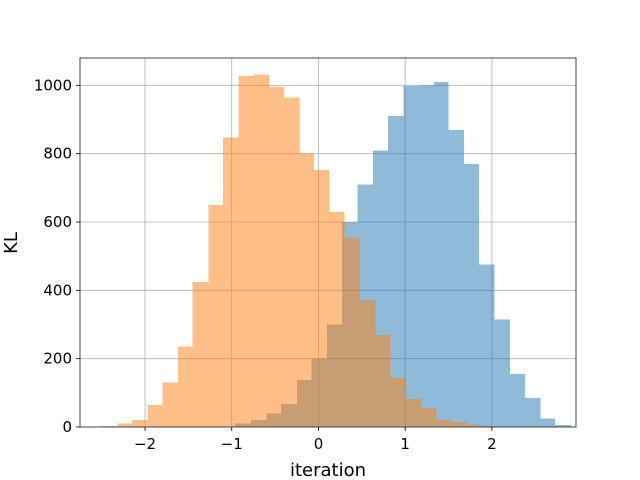  Describe the element at coordinates (53, 85) in the screenshot. I see `y-tick-label: 1000` at that location.